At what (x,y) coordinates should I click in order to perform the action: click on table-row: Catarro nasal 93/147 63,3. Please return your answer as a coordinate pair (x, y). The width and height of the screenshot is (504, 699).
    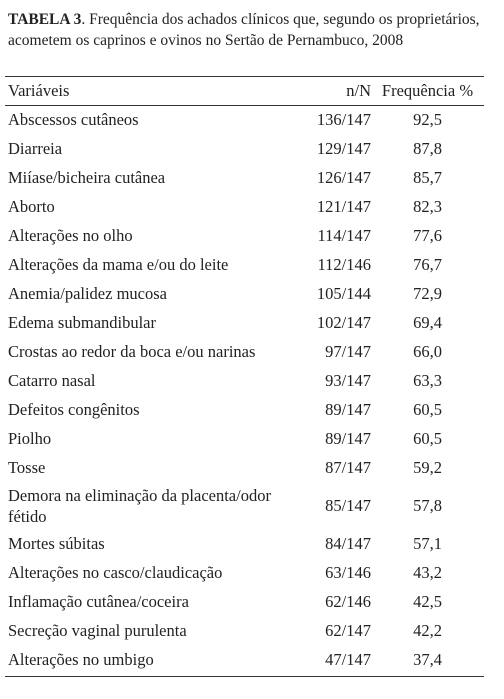
    Looking at the image, I should click on (244, 380).